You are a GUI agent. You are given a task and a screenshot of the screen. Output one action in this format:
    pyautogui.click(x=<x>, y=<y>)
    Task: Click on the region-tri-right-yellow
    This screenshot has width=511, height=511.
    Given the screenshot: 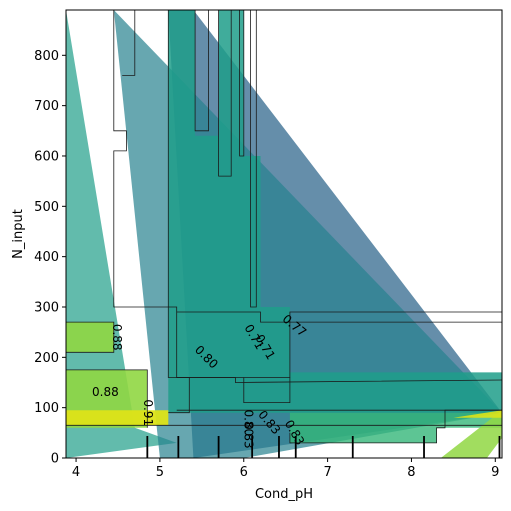 What is the action you would take?
    pyautogui.click(x=477, y=414)
    